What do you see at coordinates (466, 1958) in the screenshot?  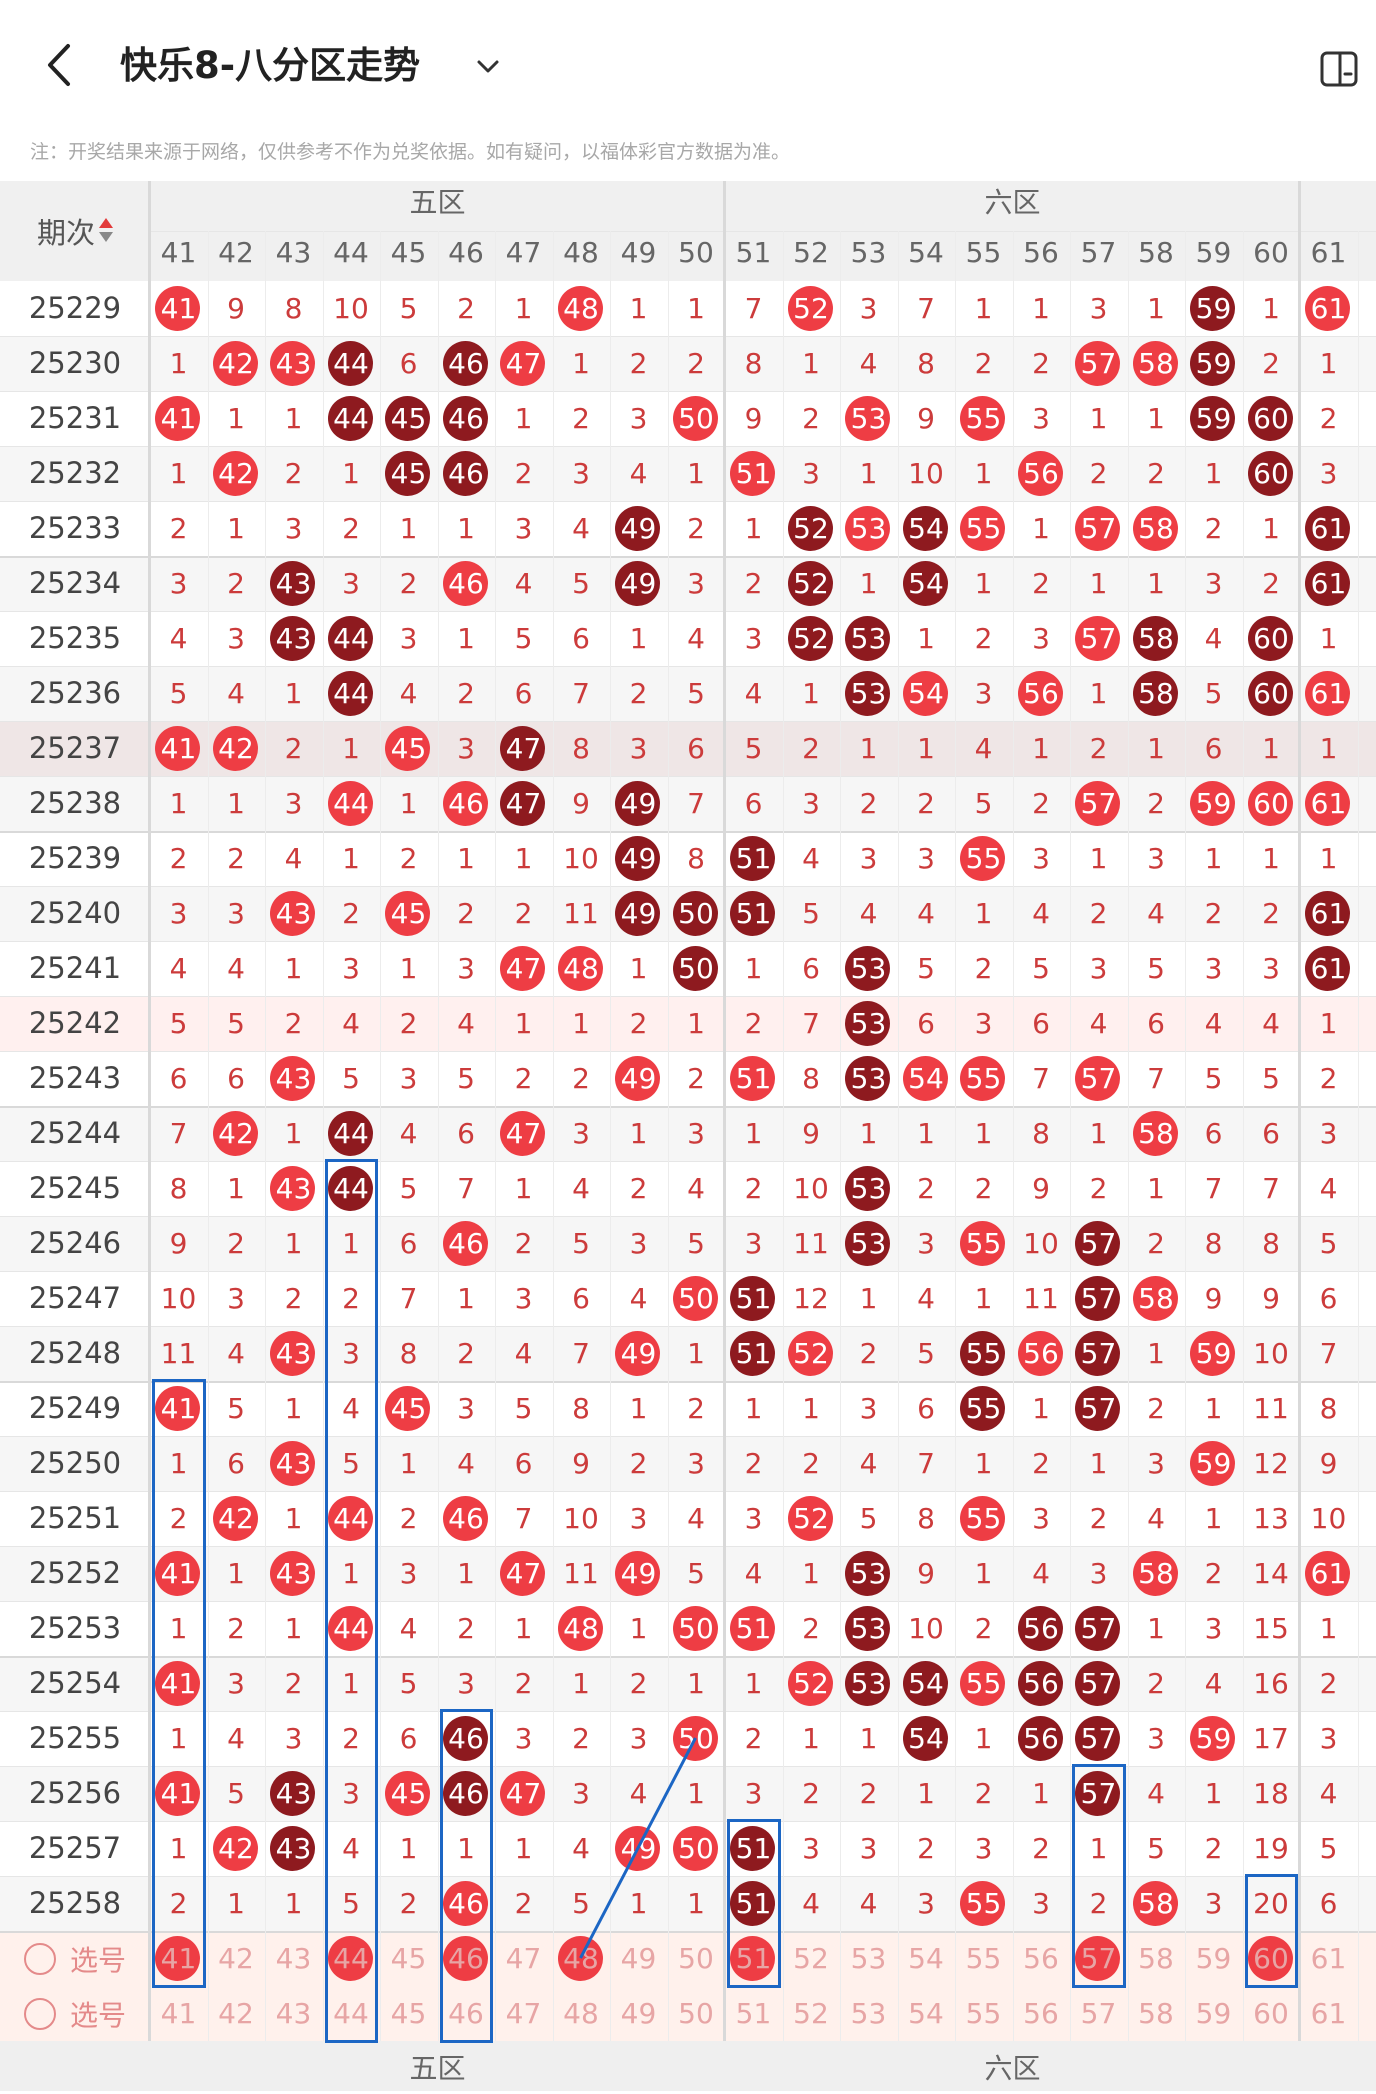 I see `selected-number-ball: 46` at bounding box center [466, 1958].